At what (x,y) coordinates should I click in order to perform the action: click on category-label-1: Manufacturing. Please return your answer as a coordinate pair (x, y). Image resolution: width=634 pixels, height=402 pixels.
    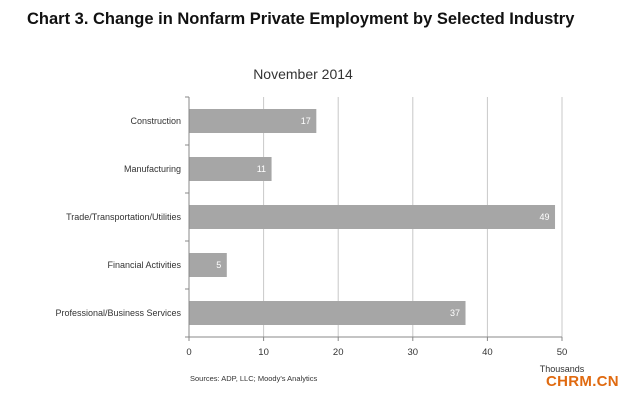
    Looking at the image, I should click on (152, 169).